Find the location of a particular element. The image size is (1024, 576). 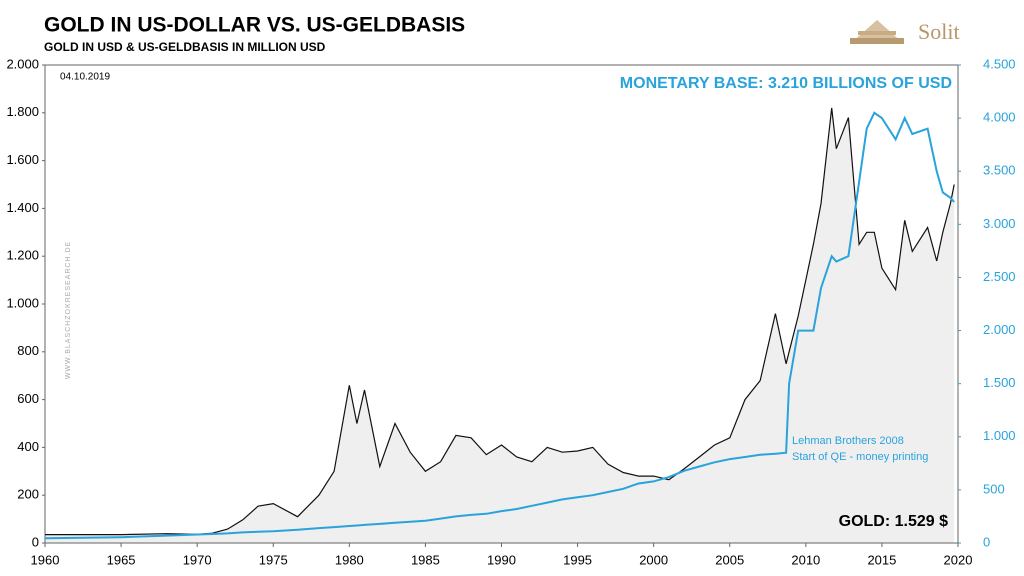

y-tick-label: 0 is located at coordinates (35, 541).